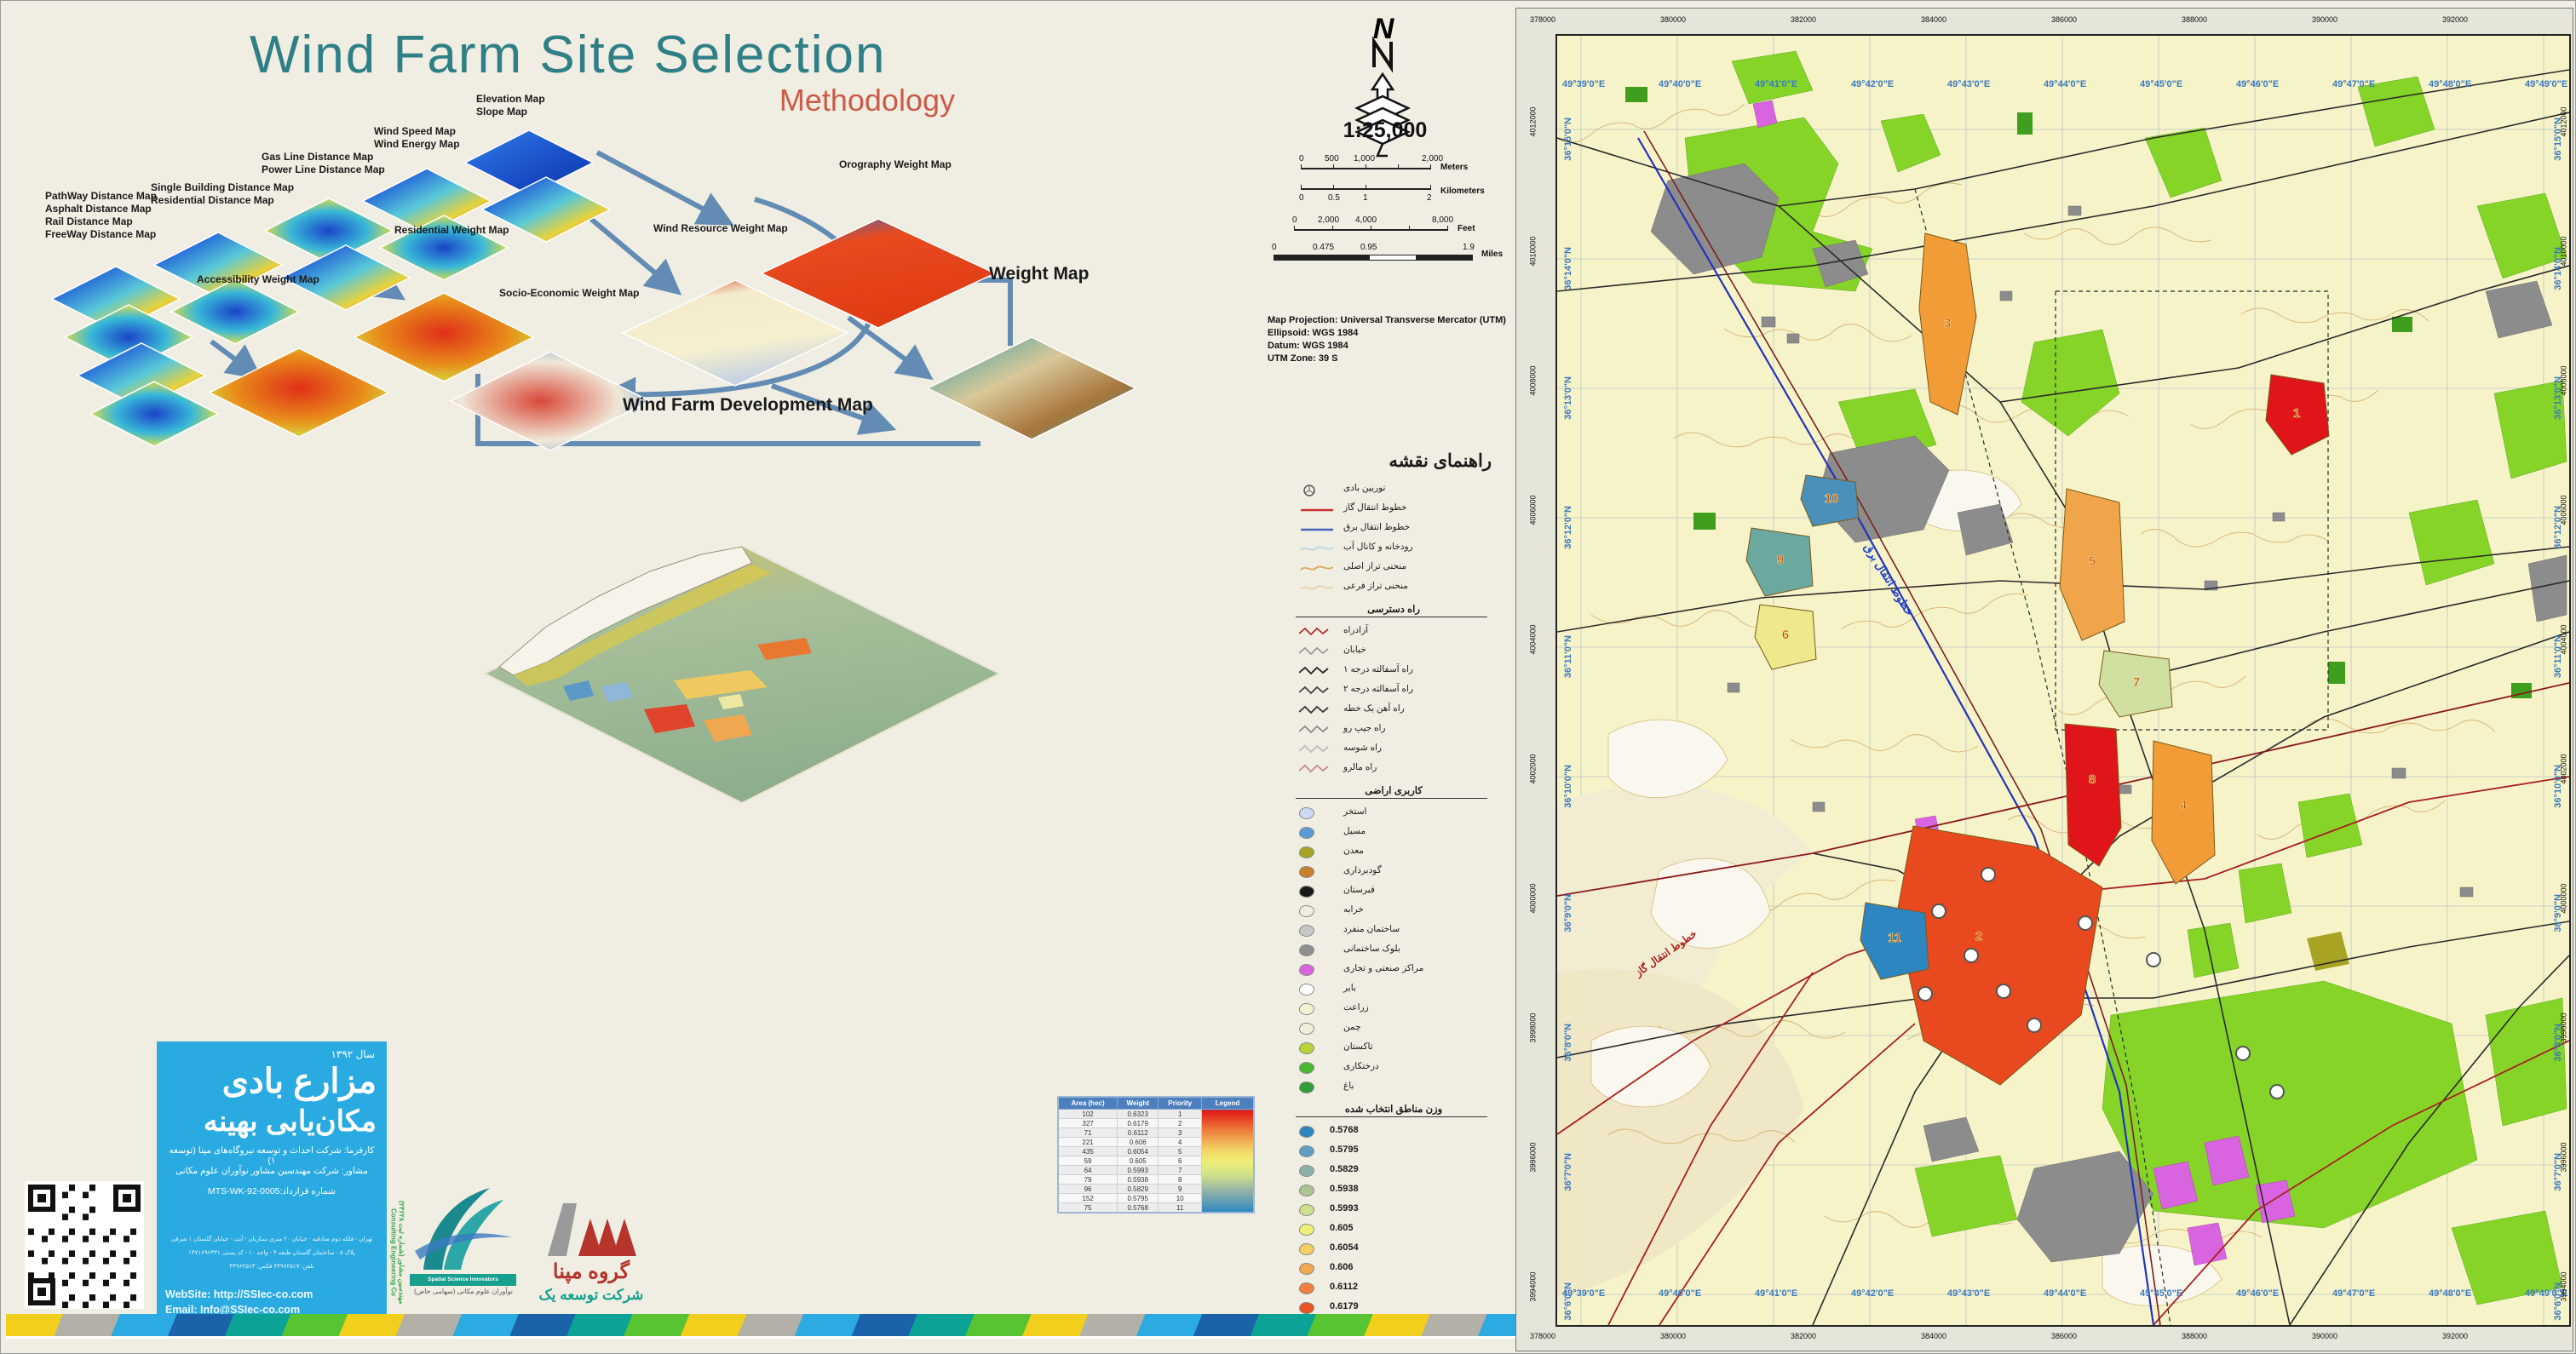 Image resolution: width=2576 pixels, height=1354 pixels. I want to click on legend-landuse-item: بایر, so click(1424, 990).